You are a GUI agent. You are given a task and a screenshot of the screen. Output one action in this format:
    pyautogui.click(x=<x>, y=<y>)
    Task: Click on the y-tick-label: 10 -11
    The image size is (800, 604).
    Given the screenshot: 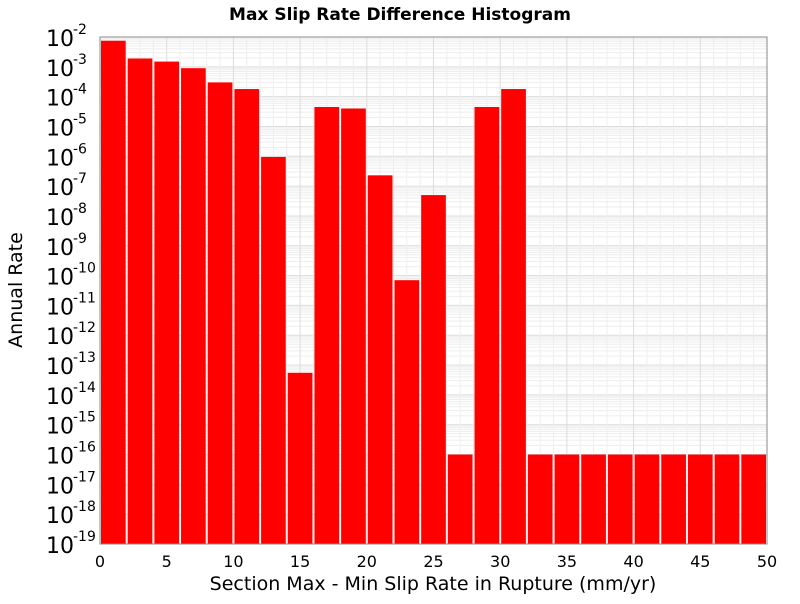 What is the action you would take?
    pyautogui.click(x=71, y=305)
    